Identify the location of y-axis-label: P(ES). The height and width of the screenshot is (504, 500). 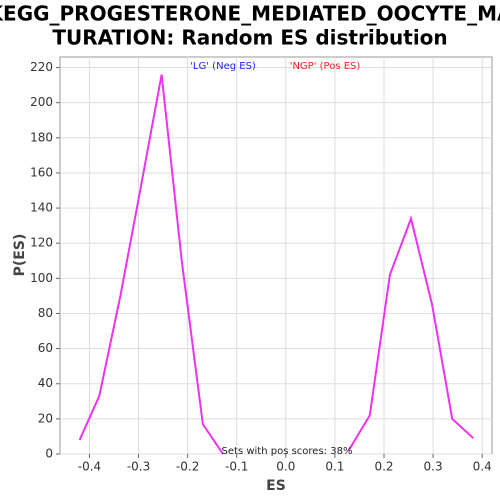
(20, 255).